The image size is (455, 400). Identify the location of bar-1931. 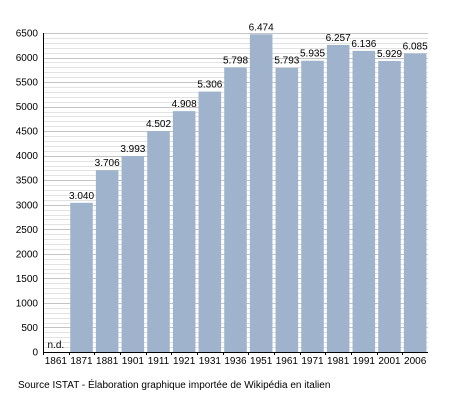
(210, 222).